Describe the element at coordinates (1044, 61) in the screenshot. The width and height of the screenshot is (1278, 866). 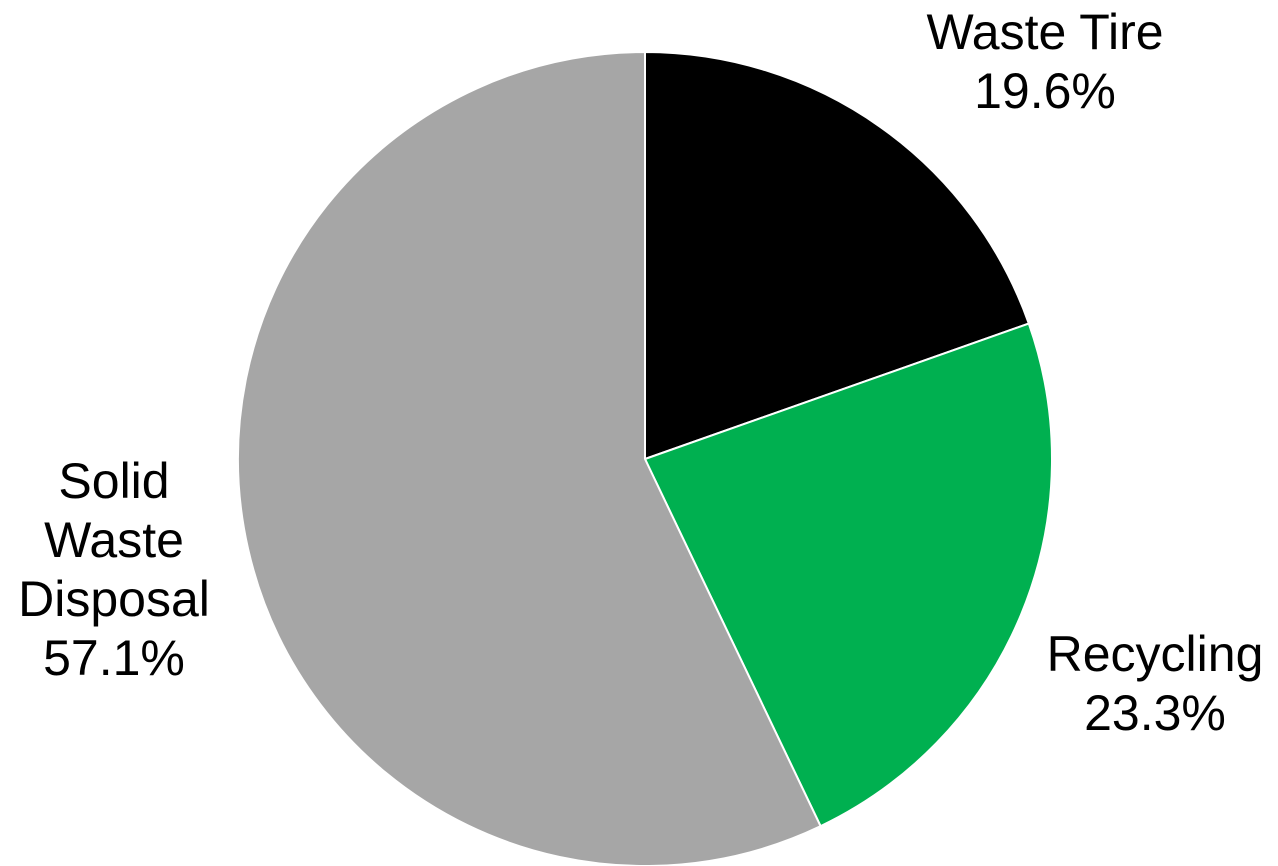
I see `slice-label-waste-tire: Waste Tire 19.6%` at that location.